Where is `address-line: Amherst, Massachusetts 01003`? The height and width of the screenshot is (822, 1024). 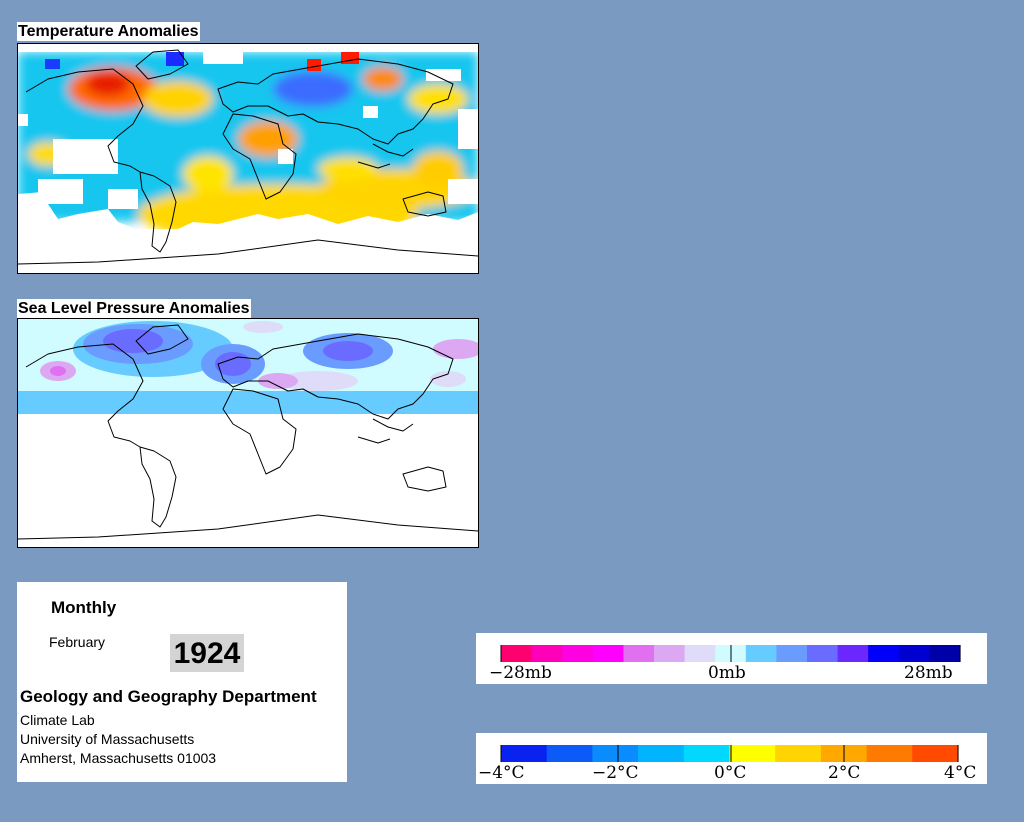 address-line: Amherst, Massachusetts 01003 is located at coordinates (118, 758).